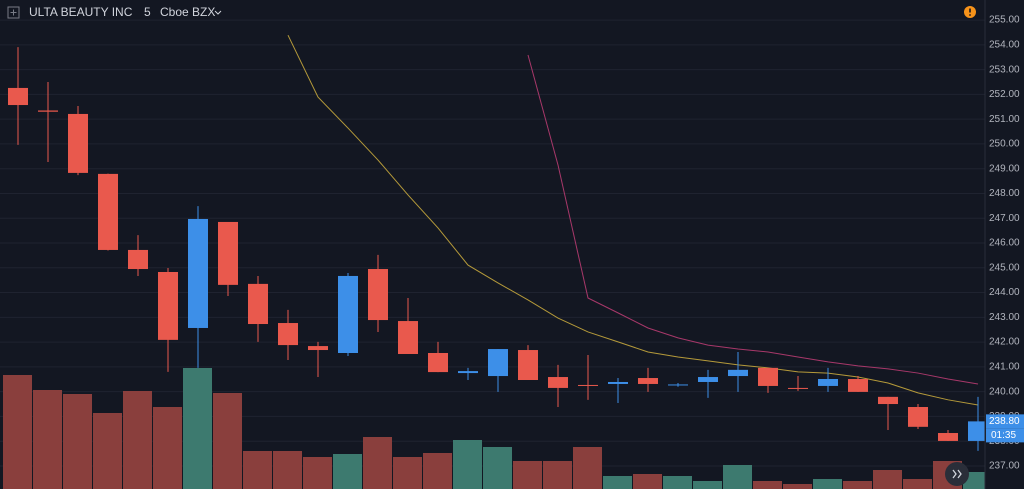  What do you see at coordinates (1004, 119) in the screenshot?
I see `y-tick-label: 251.00` at bounding box center [1004, 119].